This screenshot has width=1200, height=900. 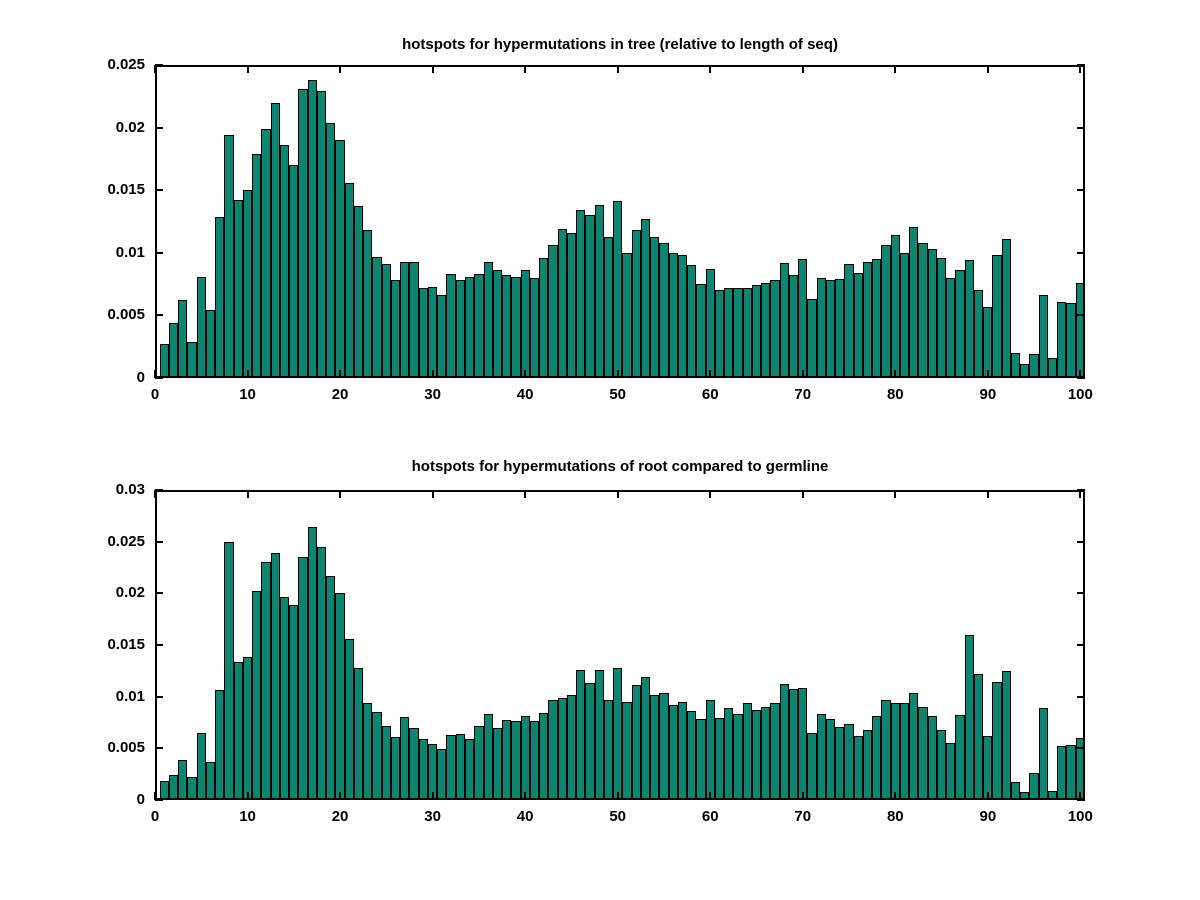 I want to click on y-tick-label: 0.02, so click(x=130, y=127).